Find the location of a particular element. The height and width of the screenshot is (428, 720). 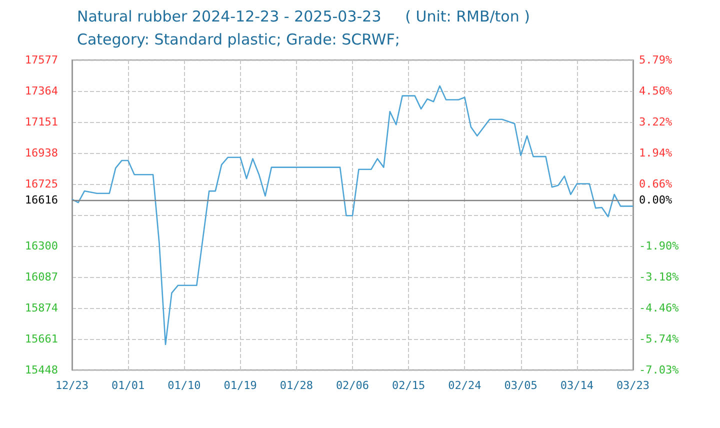

x-tick-label: 01/01 is located at coordinates (128, 385).